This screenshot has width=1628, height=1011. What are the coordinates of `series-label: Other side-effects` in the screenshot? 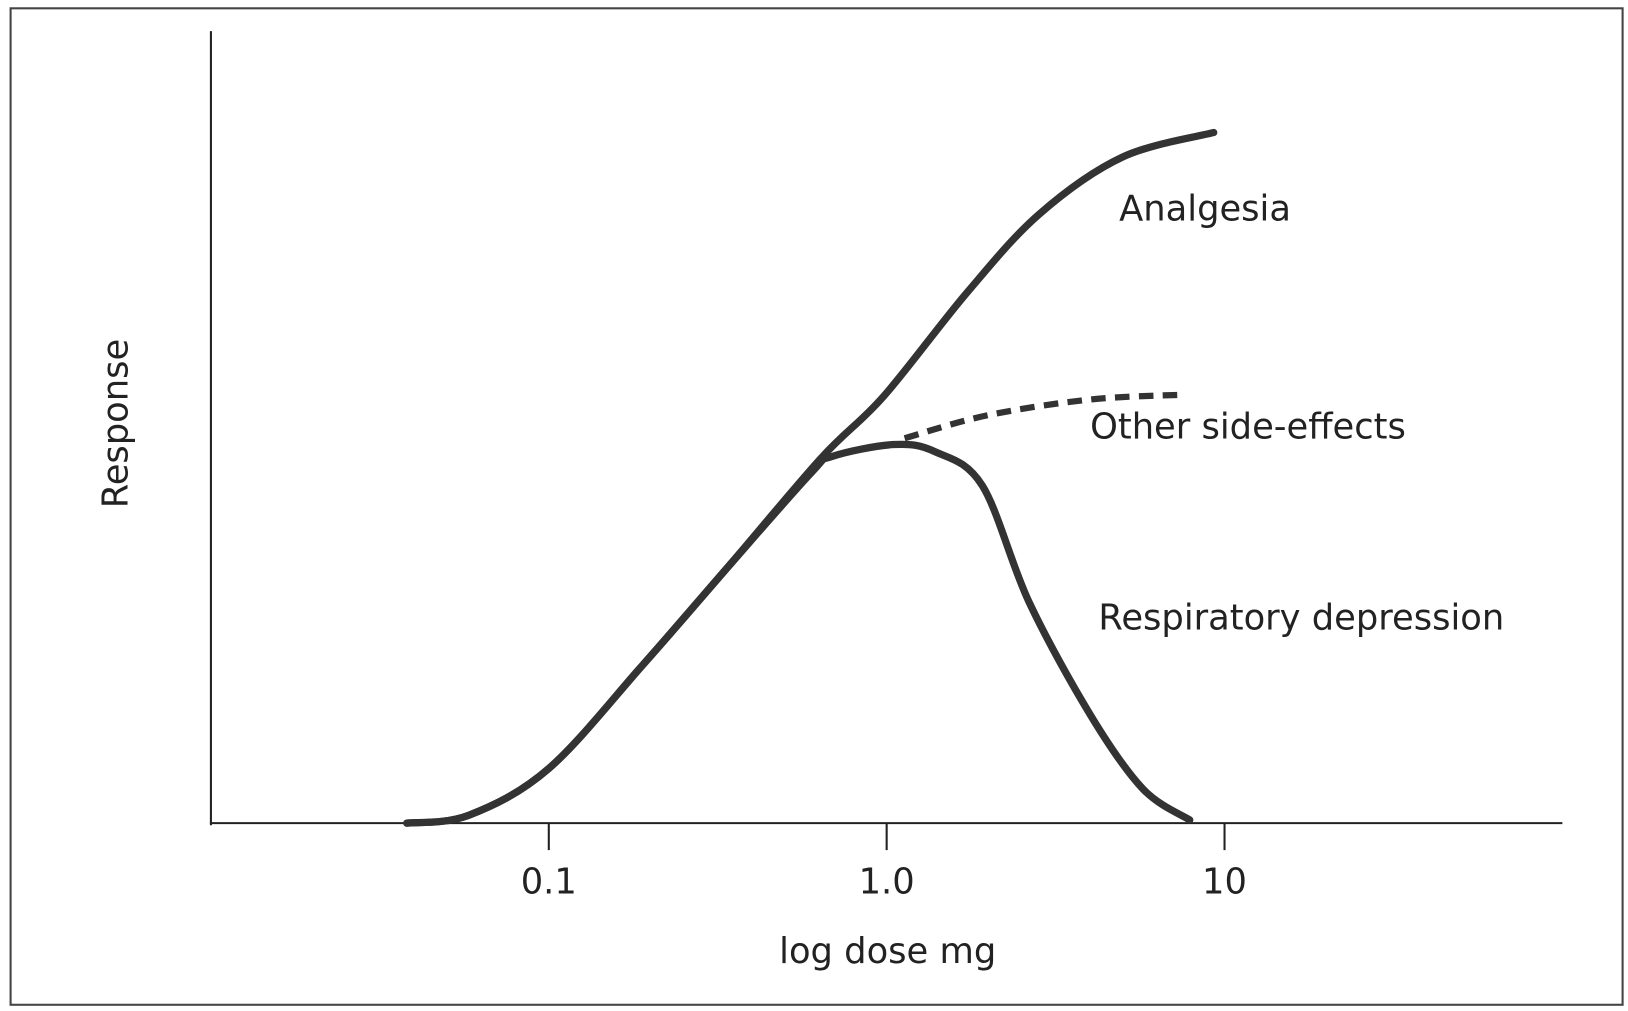 It's located at (1248, 427).